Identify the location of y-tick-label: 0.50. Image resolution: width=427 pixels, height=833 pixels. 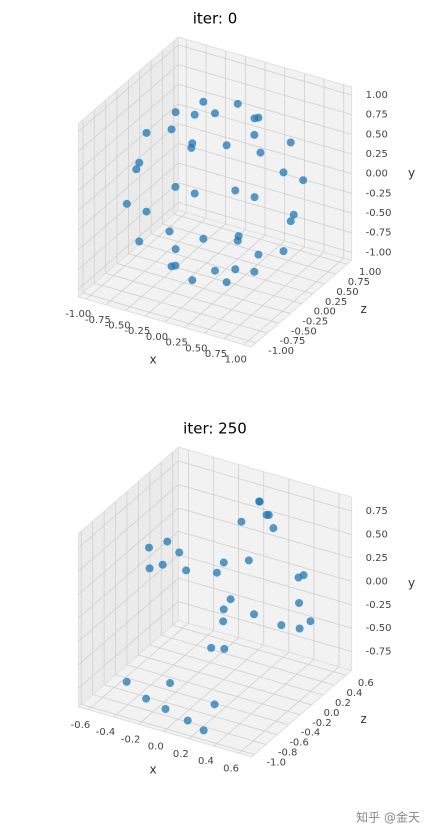
(377, 535).